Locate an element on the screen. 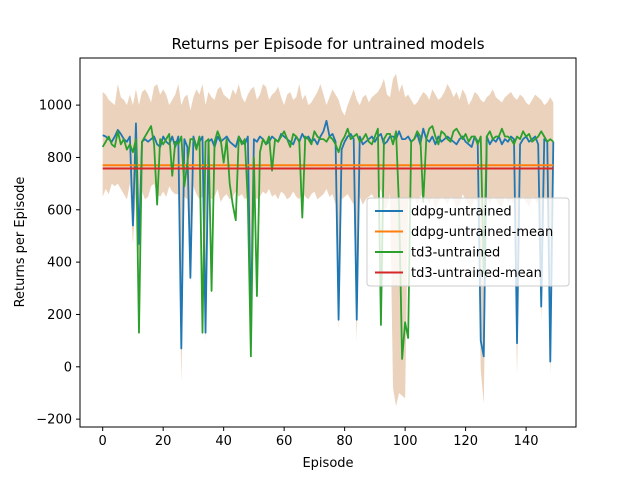 This screenshot has height=480, width=640. y-tick-label: 1000 is located at coordinates (55, 106).